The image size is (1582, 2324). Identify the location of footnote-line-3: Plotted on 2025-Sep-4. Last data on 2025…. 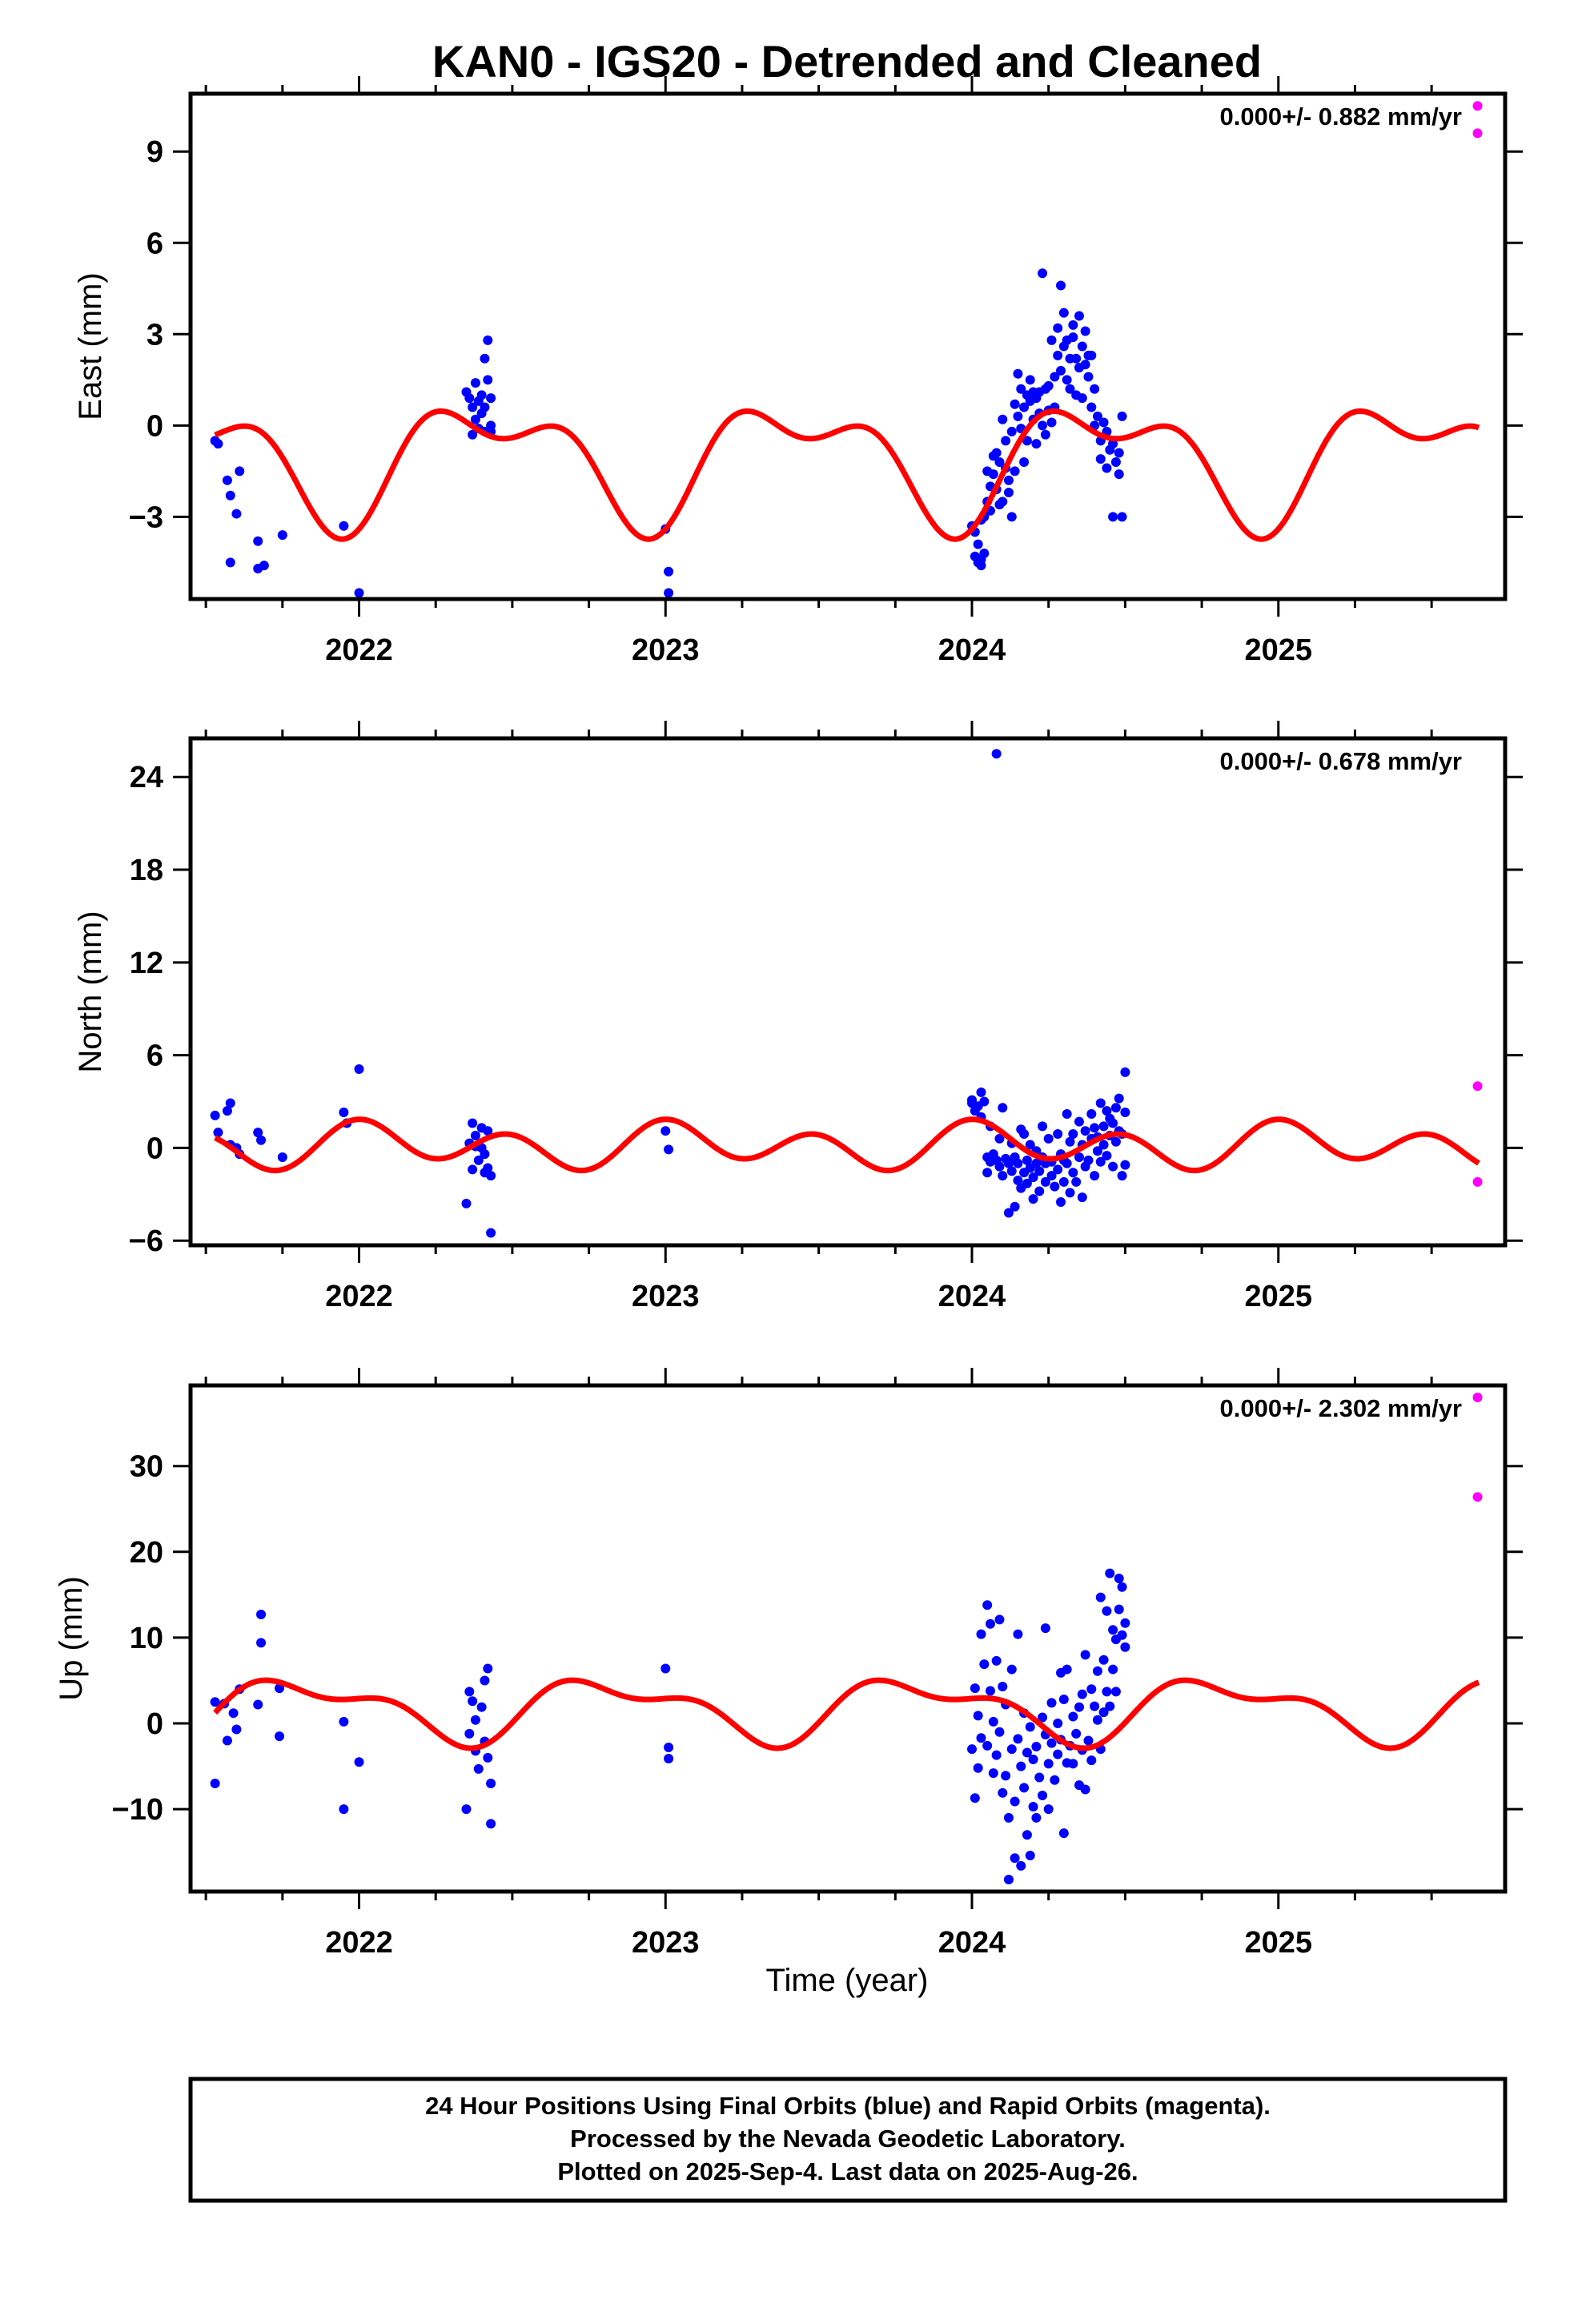
(847, 2171).